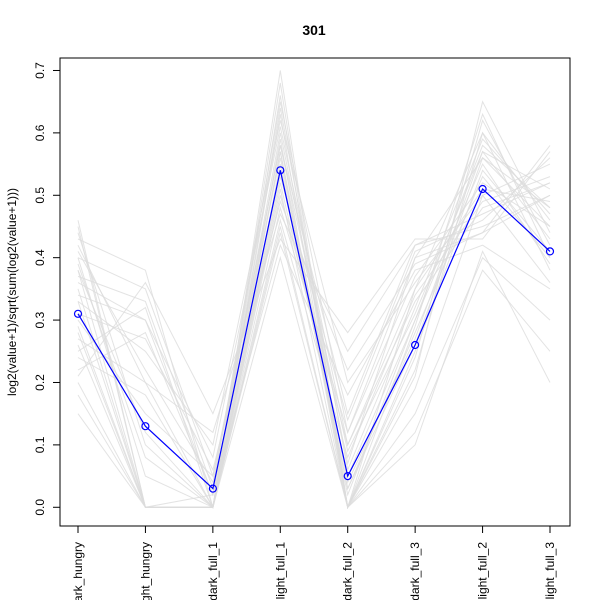 This screenshot has width=600, height=600. Describe the element at coordinates (40, 507) in the screenshot. I see `y-tick-label: 0.0` at that location.